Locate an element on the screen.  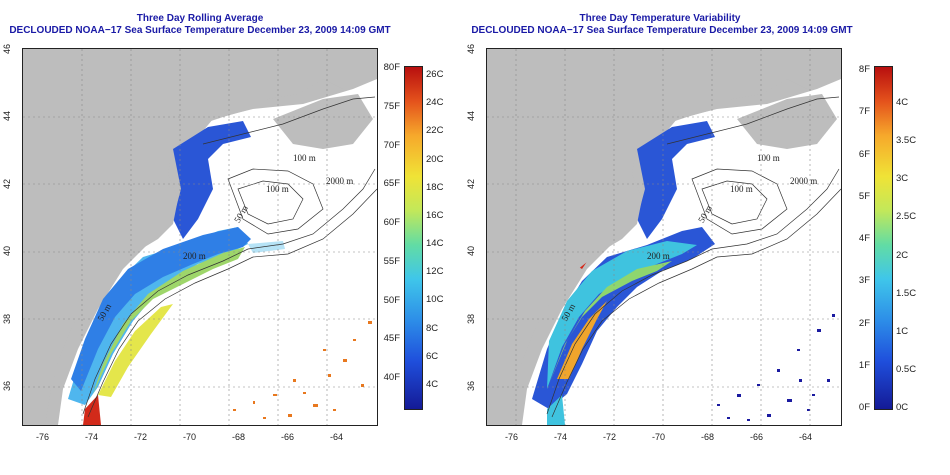
r-contour-label-200m: 200 m is located at coordinates (658, 256).